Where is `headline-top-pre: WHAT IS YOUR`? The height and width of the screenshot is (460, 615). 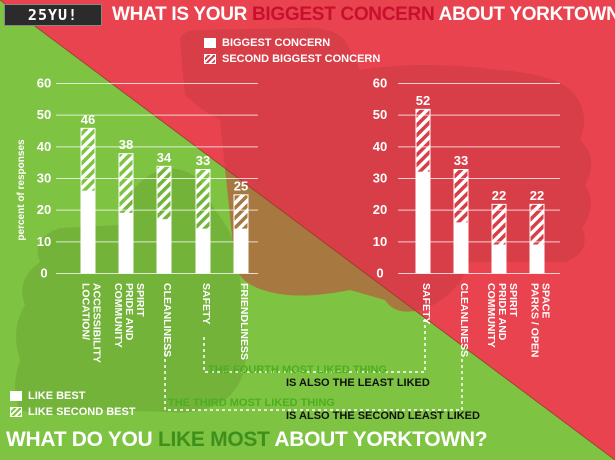
headline-top-pre: WHAT IS YOUR is located at coordinates (182, 14).